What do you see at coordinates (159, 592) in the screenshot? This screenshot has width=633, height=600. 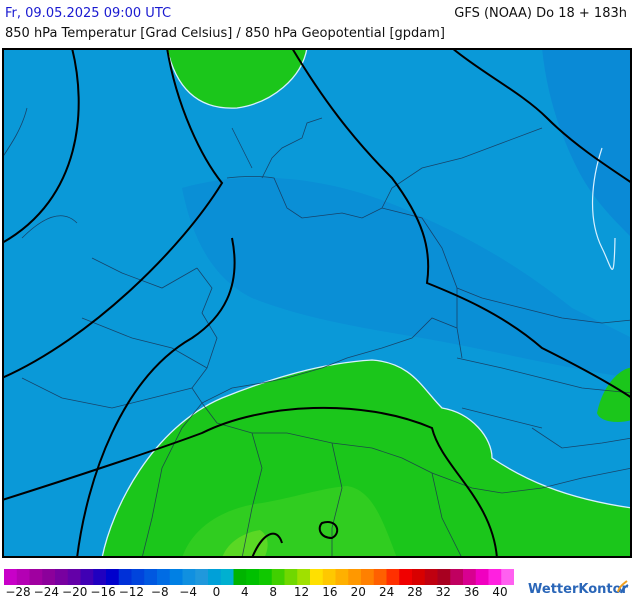 I see `legend-label: −8` at bounding box center [159, 592].